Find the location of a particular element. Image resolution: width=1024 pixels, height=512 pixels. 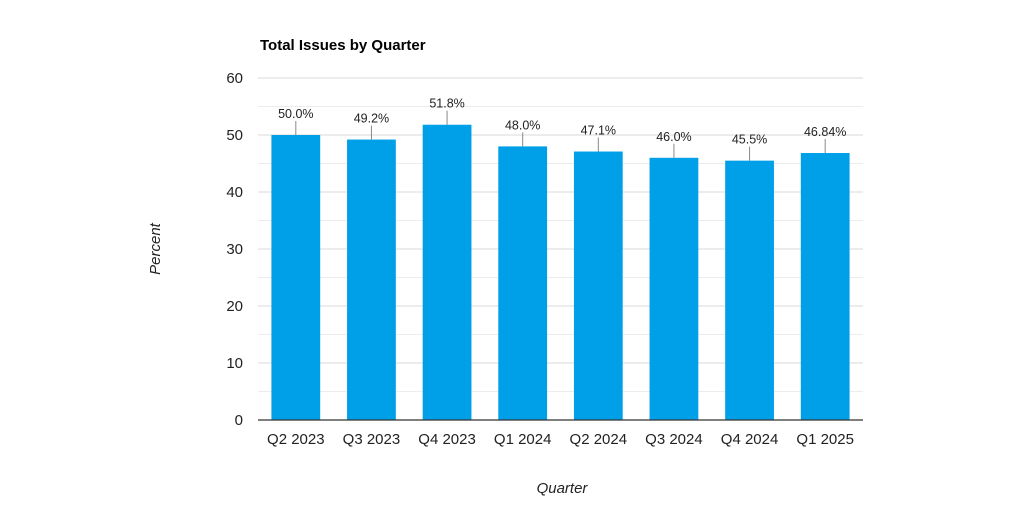

data-label: 48.0% is located at coordinates (522, 125).